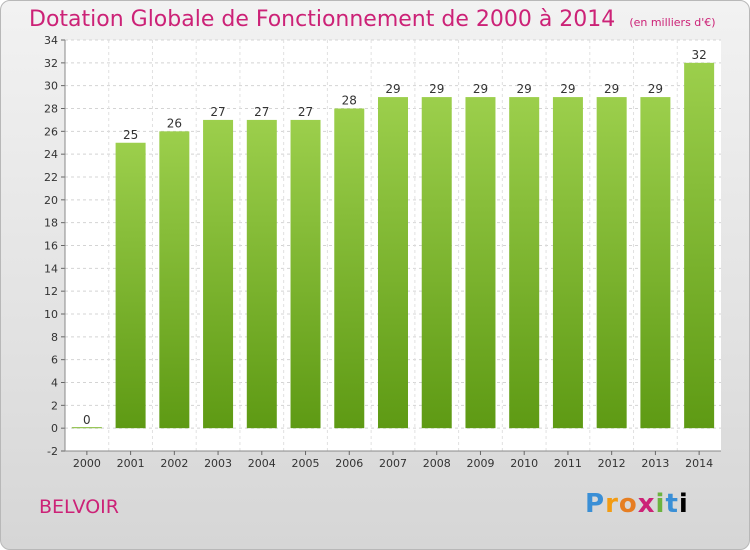 The width and height of the screenshot is (750, 550). I want to click on y-tick-label: 0, so click(54, 428).